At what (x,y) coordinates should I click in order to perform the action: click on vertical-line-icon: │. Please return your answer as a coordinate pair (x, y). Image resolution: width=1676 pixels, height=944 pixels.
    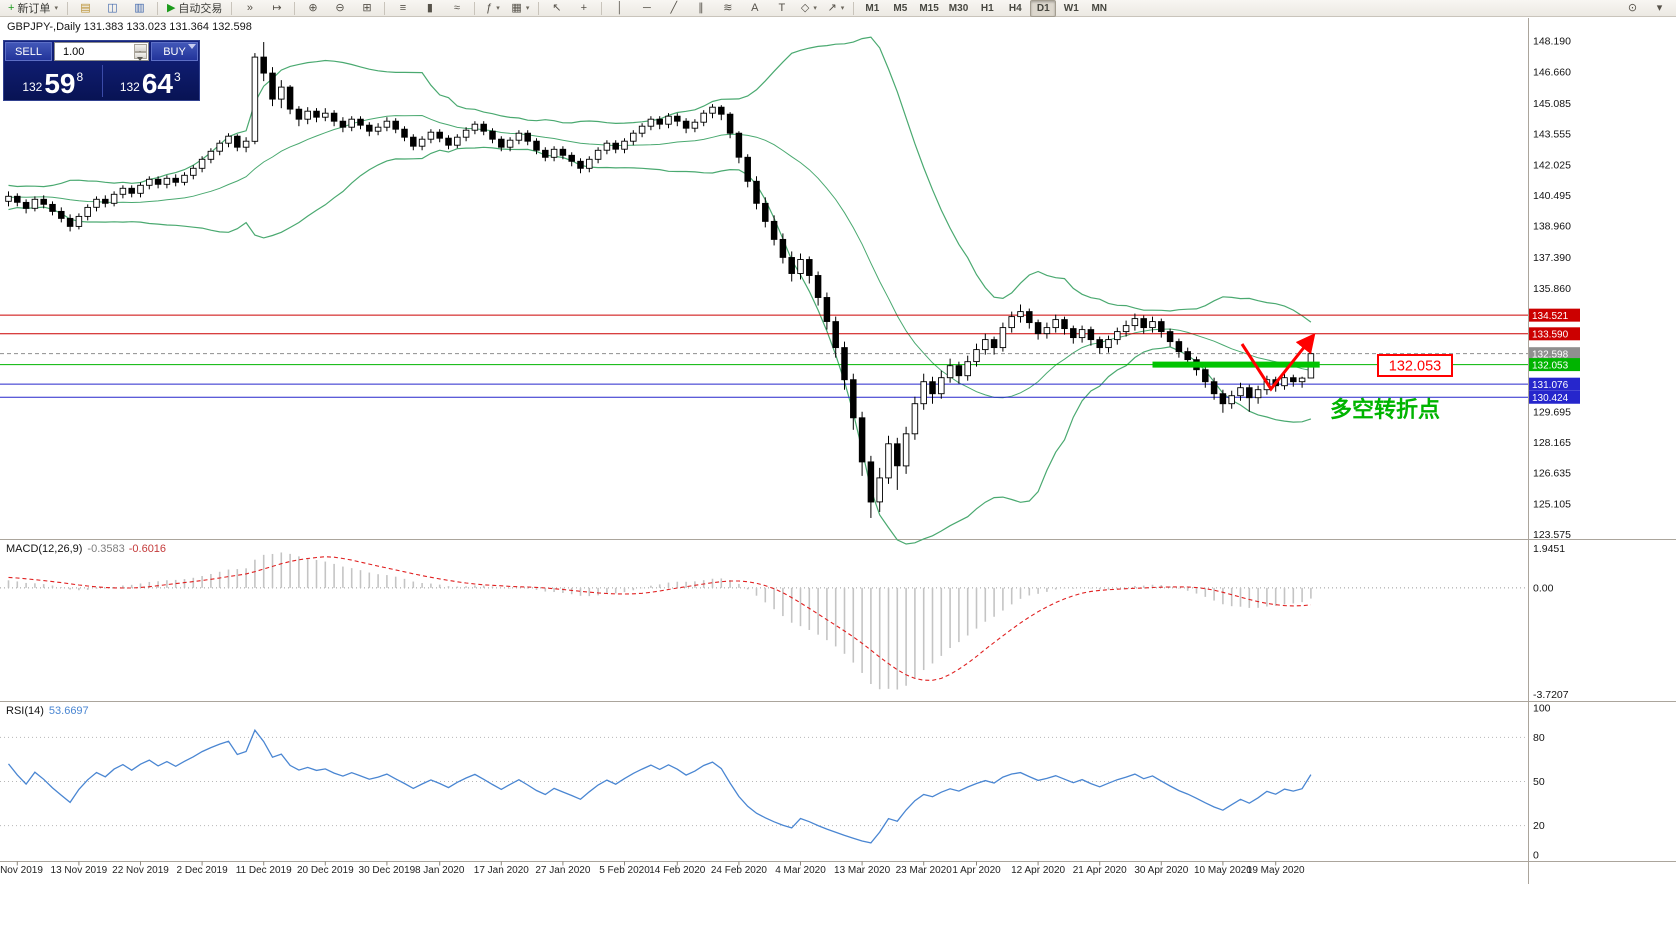
    Looking at the image, I should click on (620, 7).